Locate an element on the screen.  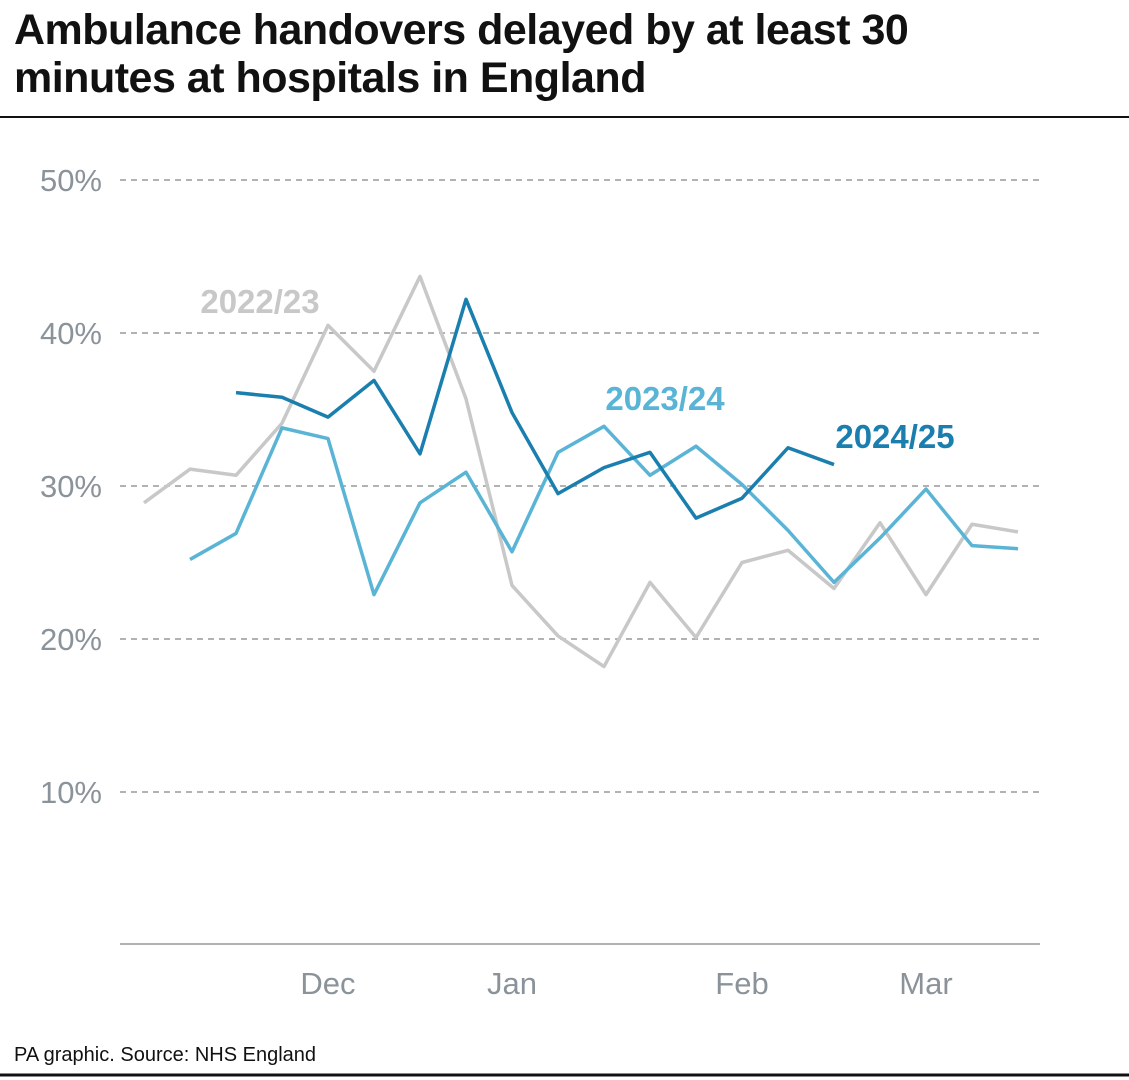
y-tick-label: 30% is located at coordinates (71, 486).